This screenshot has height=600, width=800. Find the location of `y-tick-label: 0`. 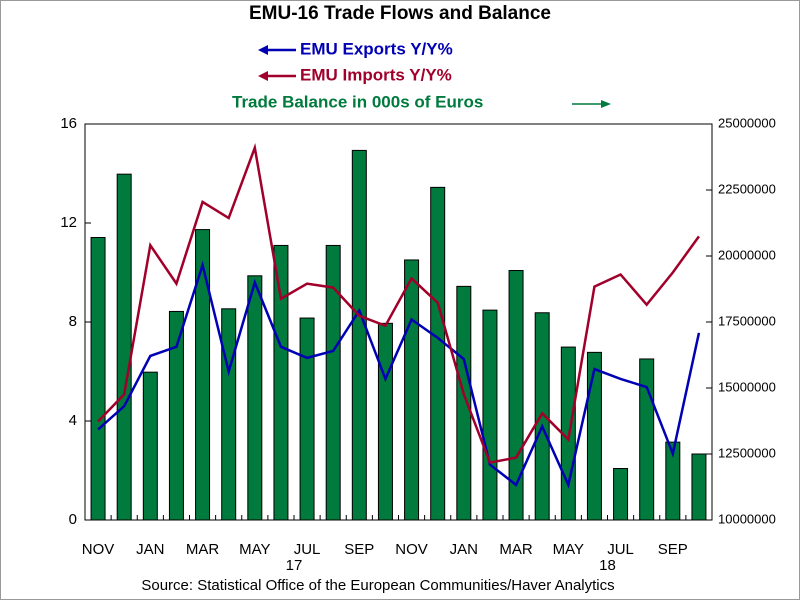

y-tick-label: 0 is located at coordinates (73, 519).